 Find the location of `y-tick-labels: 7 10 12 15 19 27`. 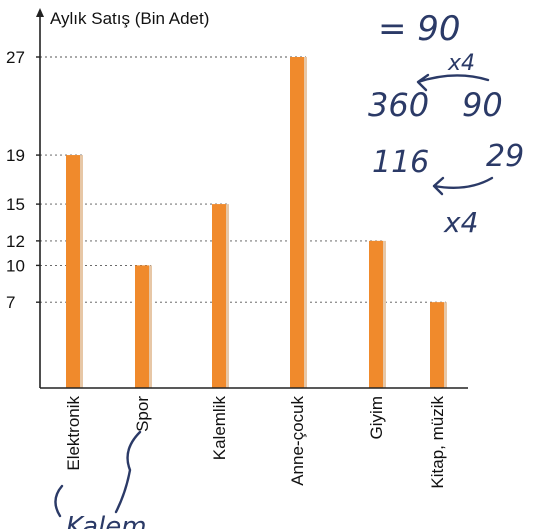

y-tick-labels: 7 10 12 15 19 27 is located at coordinates (23, 180).